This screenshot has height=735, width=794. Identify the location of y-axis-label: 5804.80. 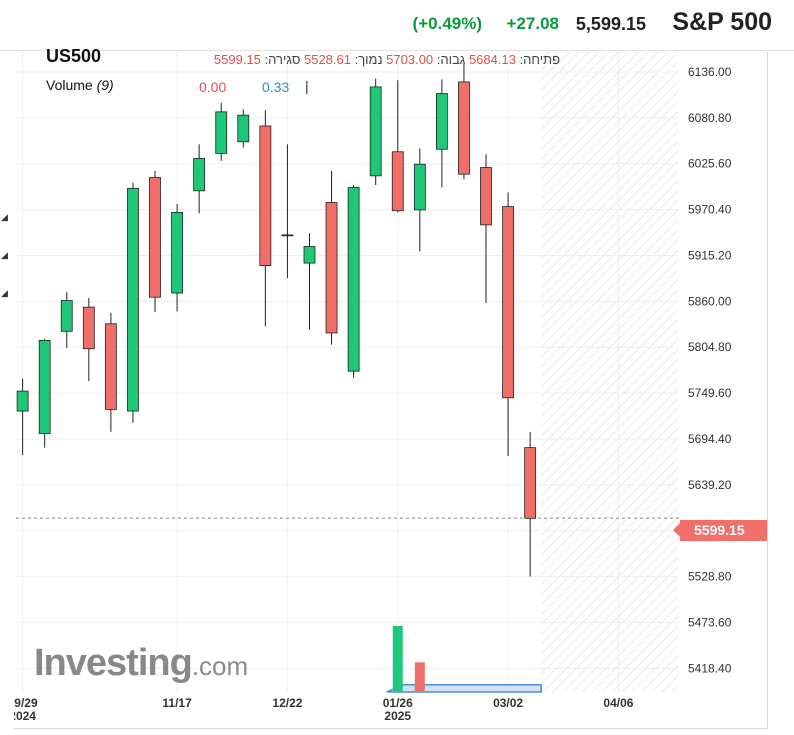
(710, 347).